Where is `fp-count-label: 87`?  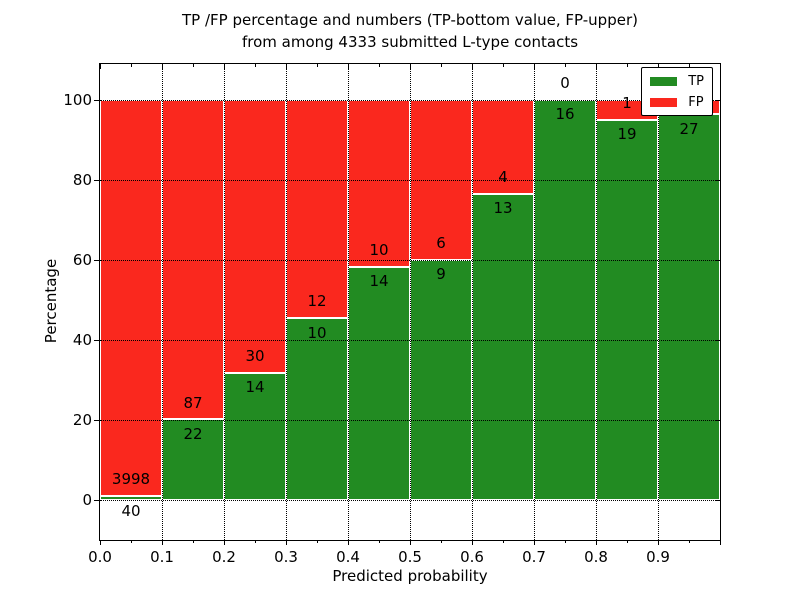 fp-count-label: 87 is located at coordinates (193, 402).